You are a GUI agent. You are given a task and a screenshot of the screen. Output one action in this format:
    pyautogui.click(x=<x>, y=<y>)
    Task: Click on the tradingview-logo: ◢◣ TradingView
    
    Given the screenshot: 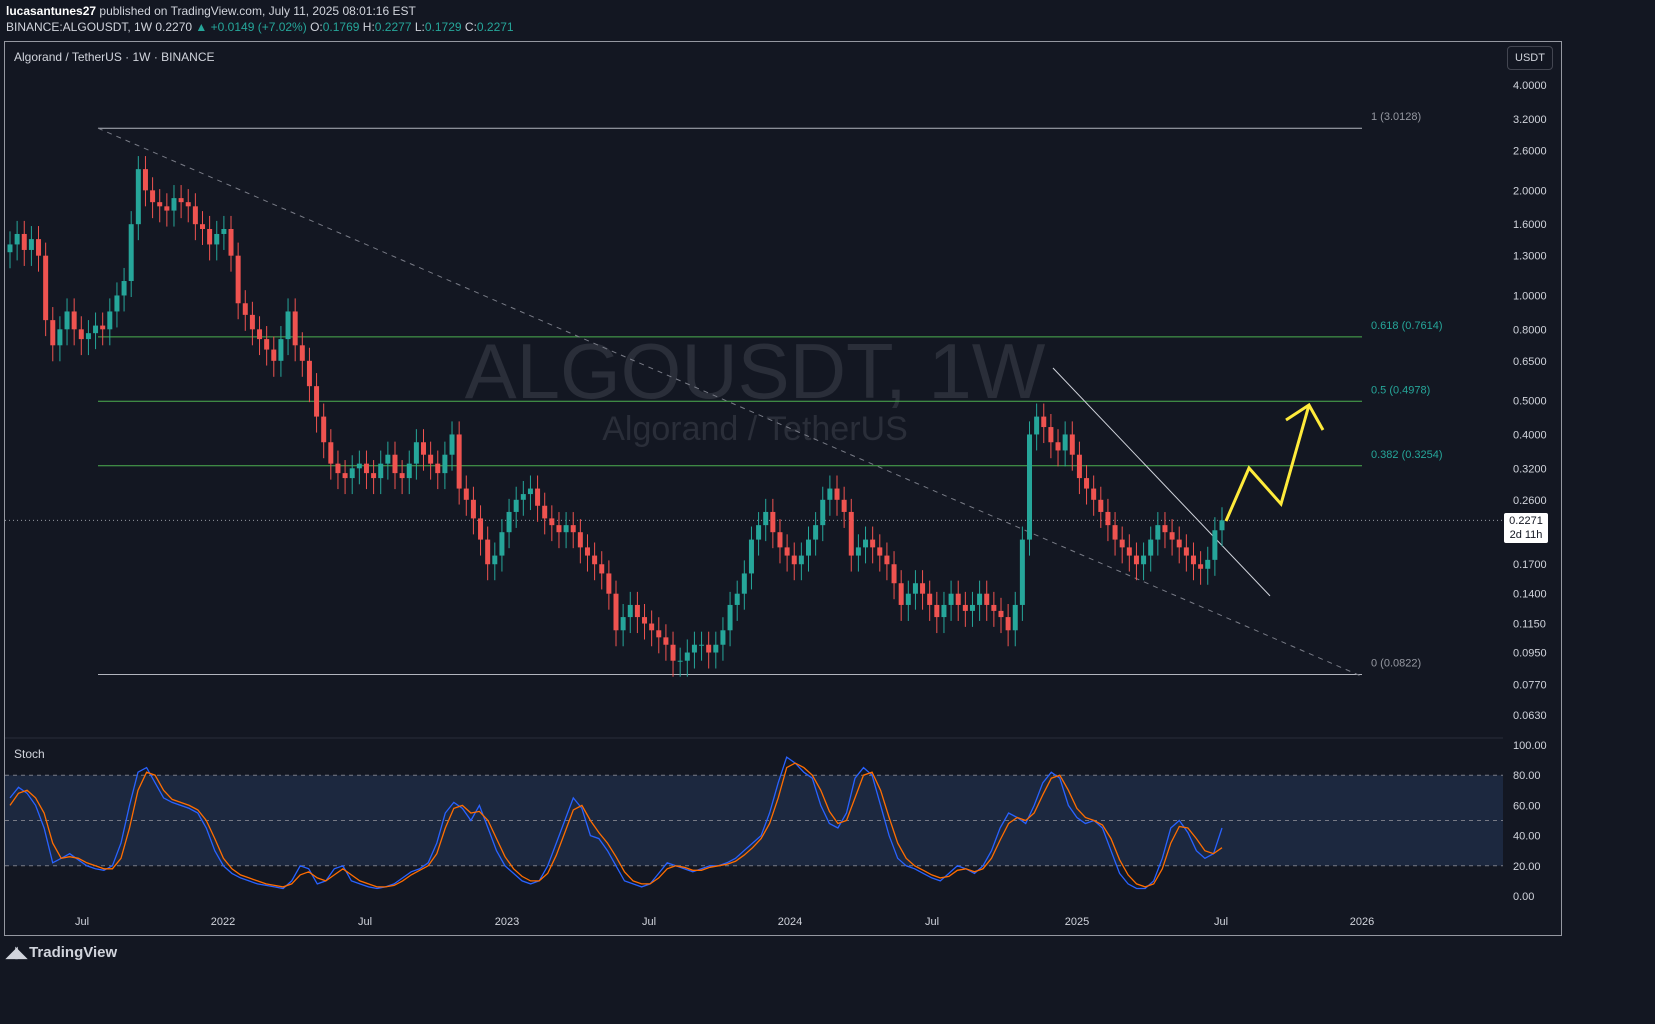 What is the action you would take?
    pyautogui.click(x=61, y=952)
    